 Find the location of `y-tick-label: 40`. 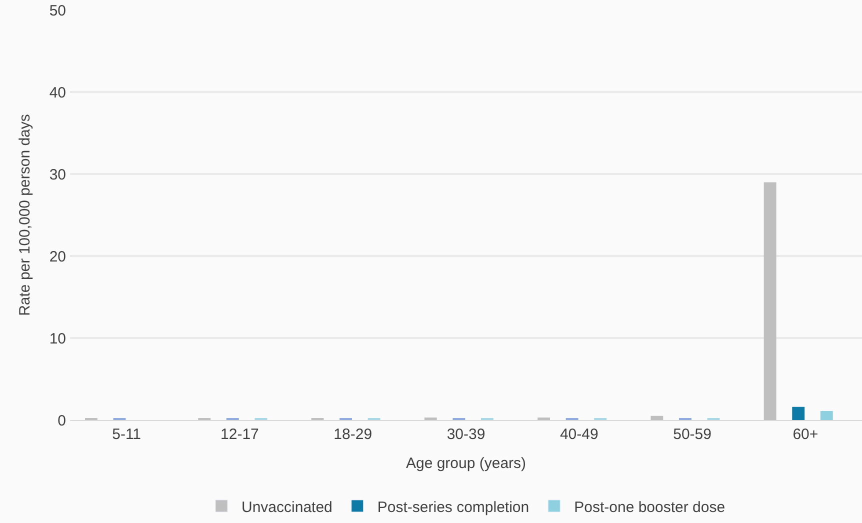

y-tick-label: 40 is located at coordinates (57, 93).